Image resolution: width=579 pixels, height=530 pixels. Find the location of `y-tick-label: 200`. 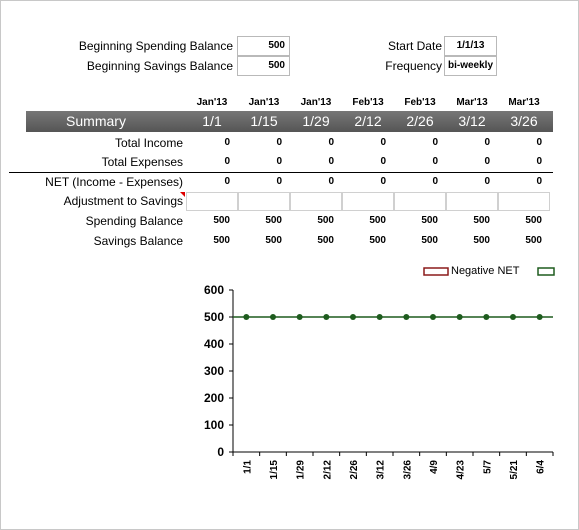

y-tick-label: 200 is located at coordinates (214, 398).